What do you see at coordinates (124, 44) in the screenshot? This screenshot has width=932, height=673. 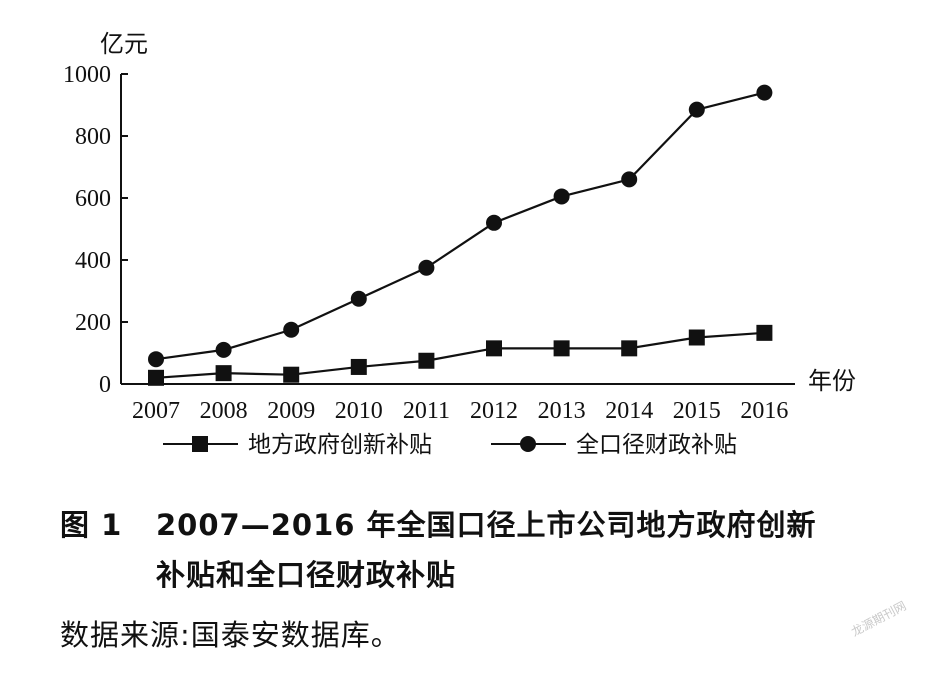 I see `y-axis-unit: 亿元` at bounding box center [124, 44].